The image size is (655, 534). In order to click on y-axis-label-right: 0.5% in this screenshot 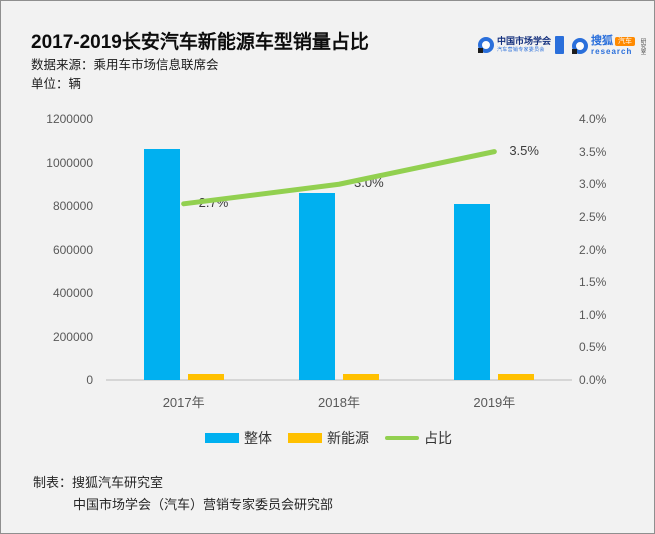, I will do `click(593, 347)`.